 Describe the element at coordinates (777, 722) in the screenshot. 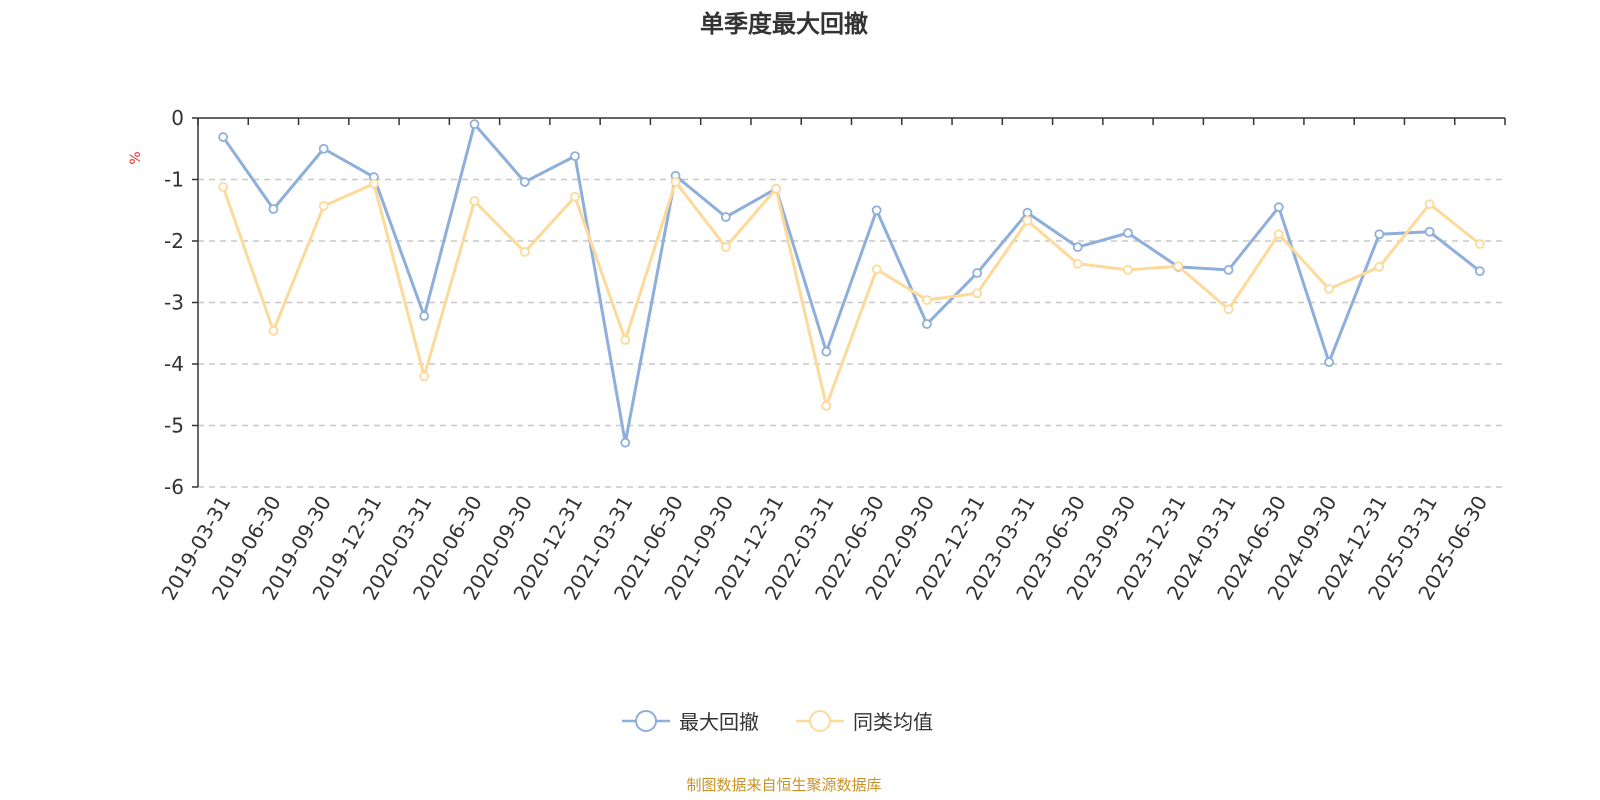

I see `legend: 最大回撤 同类均值` at that location.